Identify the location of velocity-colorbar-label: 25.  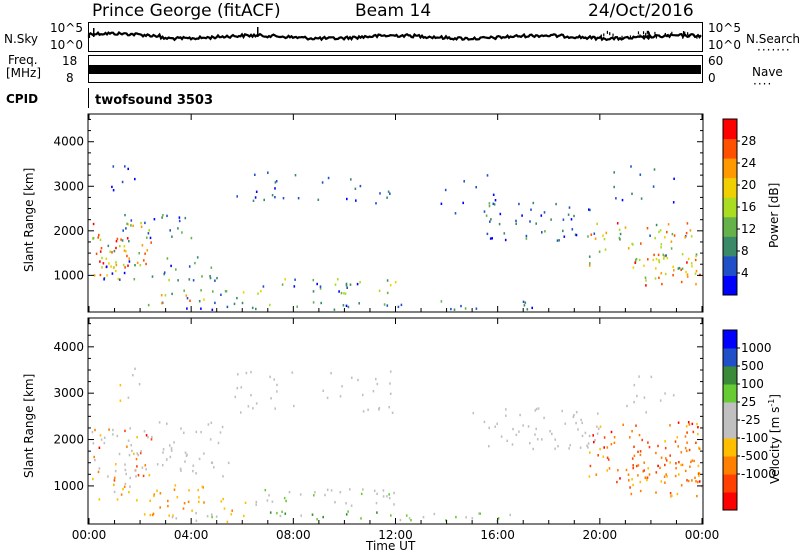
(748, 402).